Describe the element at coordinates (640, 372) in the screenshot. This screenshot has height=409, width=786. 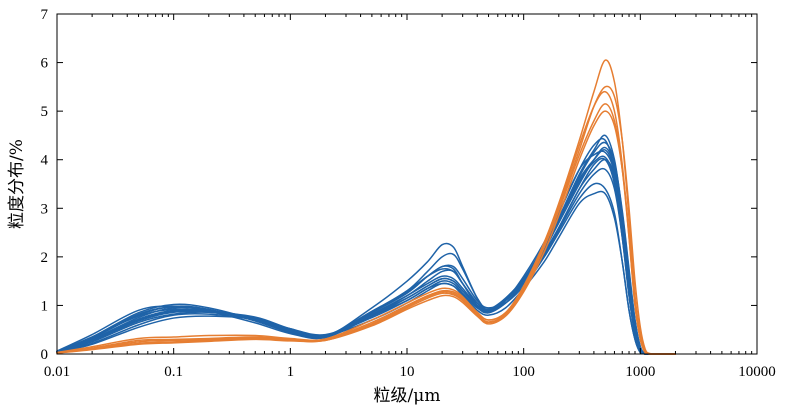
I see `x-tick-label: 1000` at that location.